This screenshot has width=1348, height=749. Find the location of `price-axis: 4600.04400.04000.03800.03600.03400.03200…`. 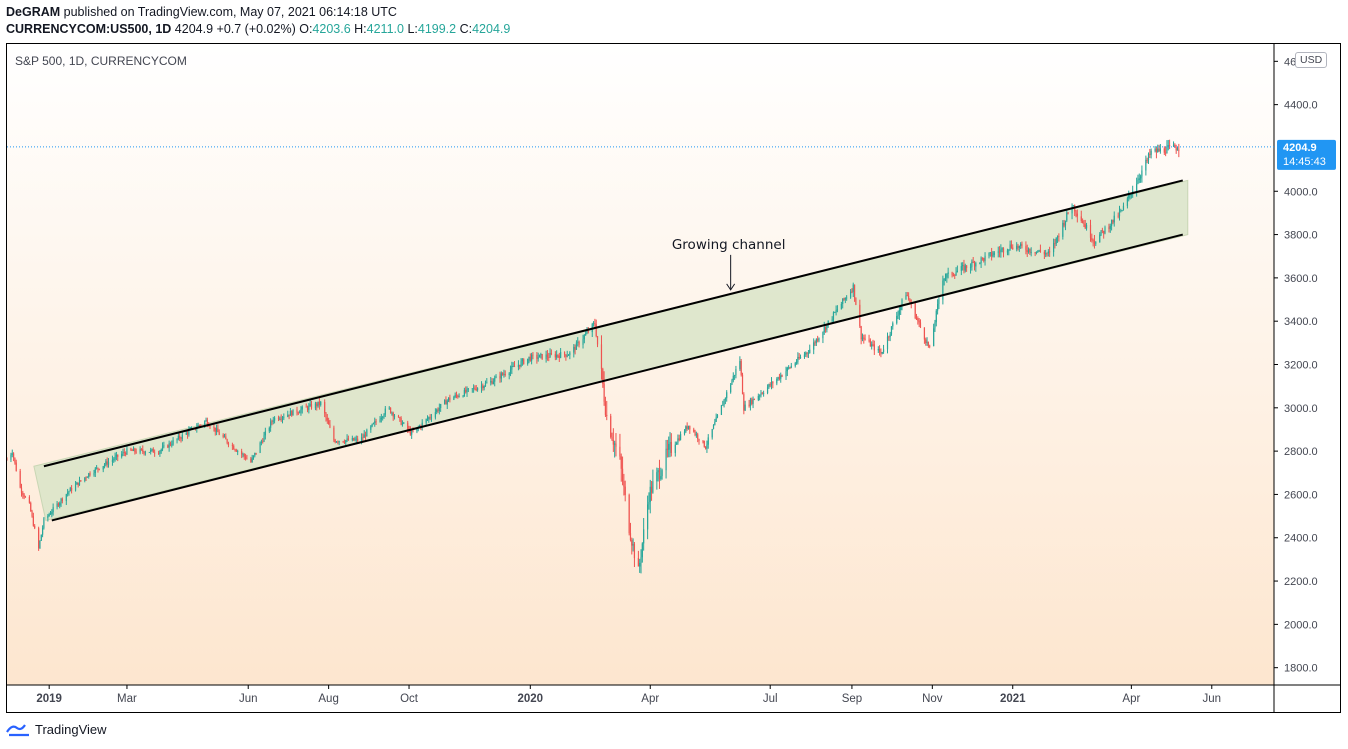

price-axis: 4600.04400.04000.03800.03600.03400.03200… is located at coordinates (1296, 365).